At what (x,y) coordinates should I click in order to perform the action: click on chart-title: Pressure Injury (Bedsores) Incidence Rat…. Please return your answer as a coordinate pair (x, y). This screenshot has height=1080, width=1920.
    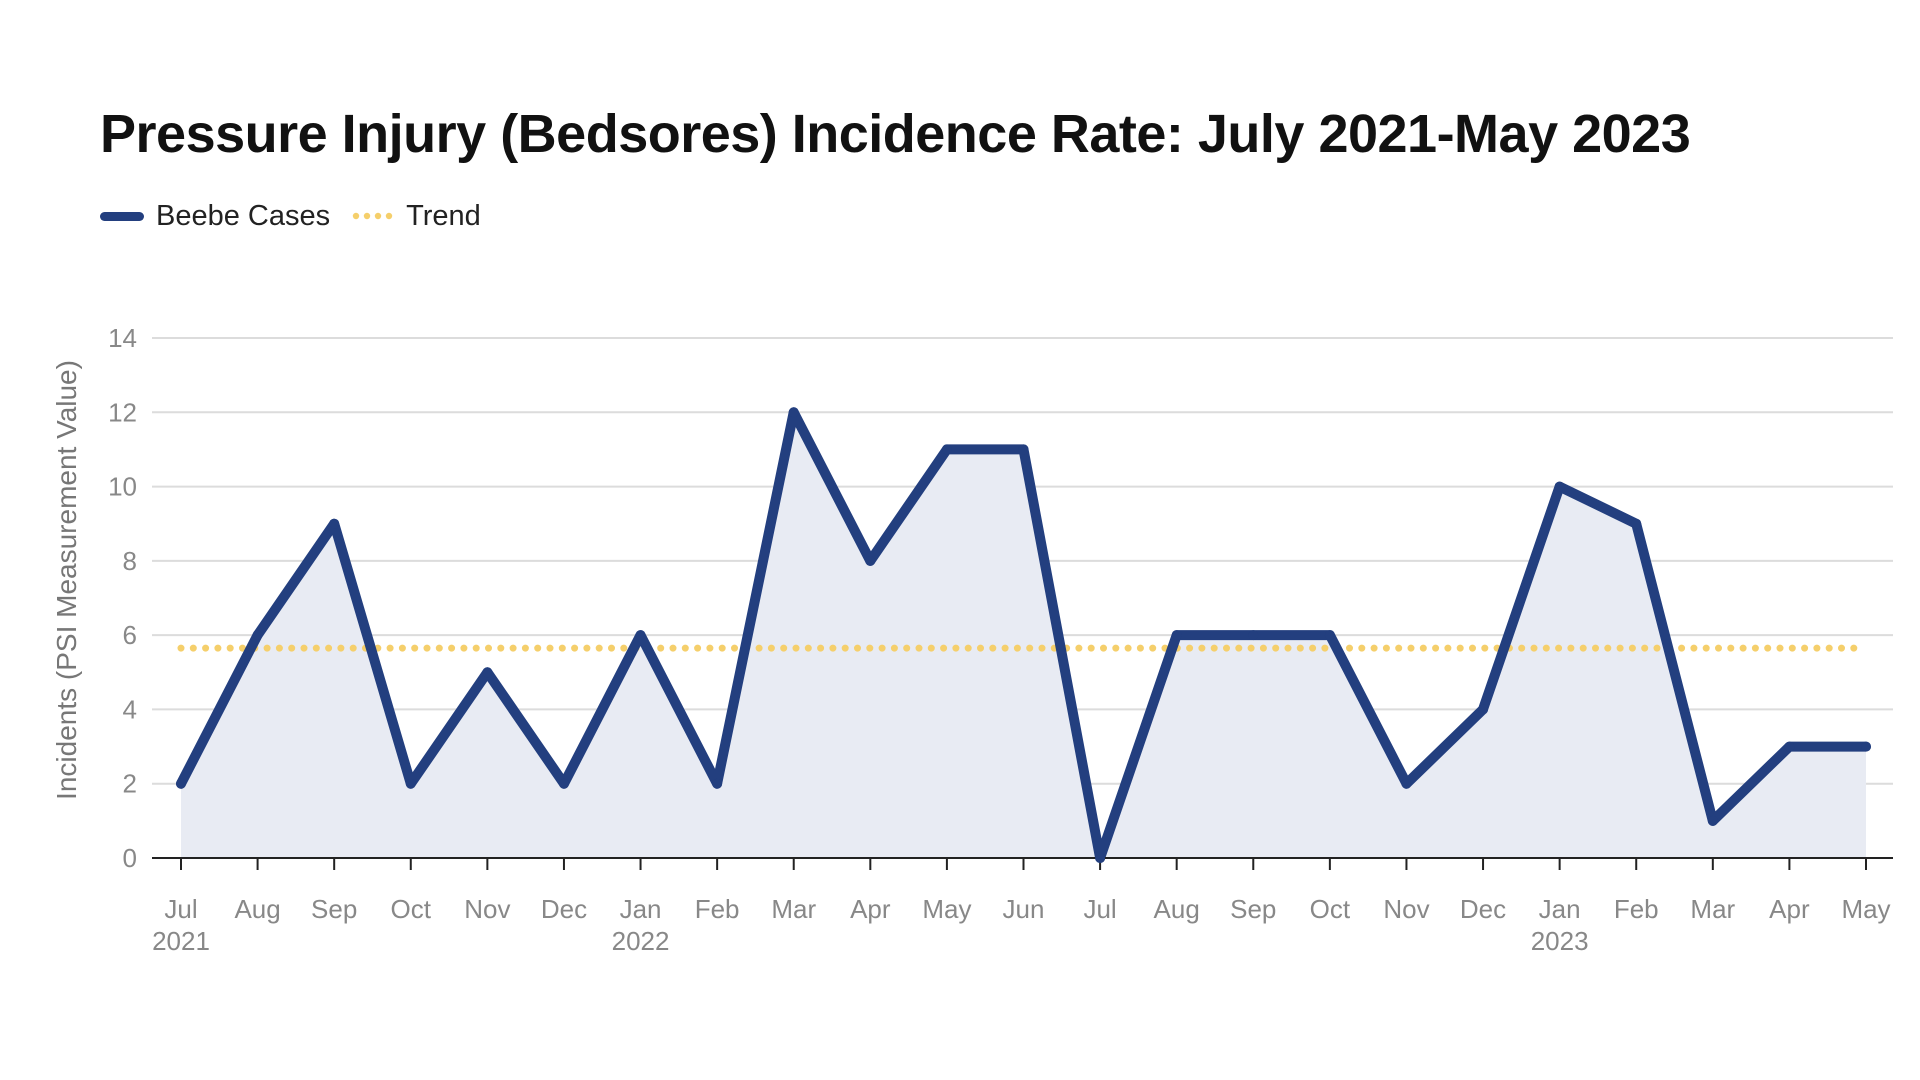
    Looking at the image, I should click on (895, 134).